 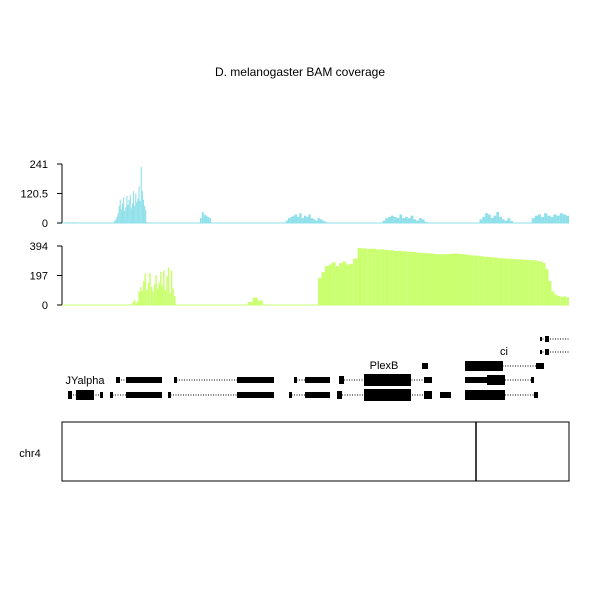 What do you see at coordinates (504, 352) in the screenshot?
I see `gene-label-ci: ci` at bounding box center [504, 352].